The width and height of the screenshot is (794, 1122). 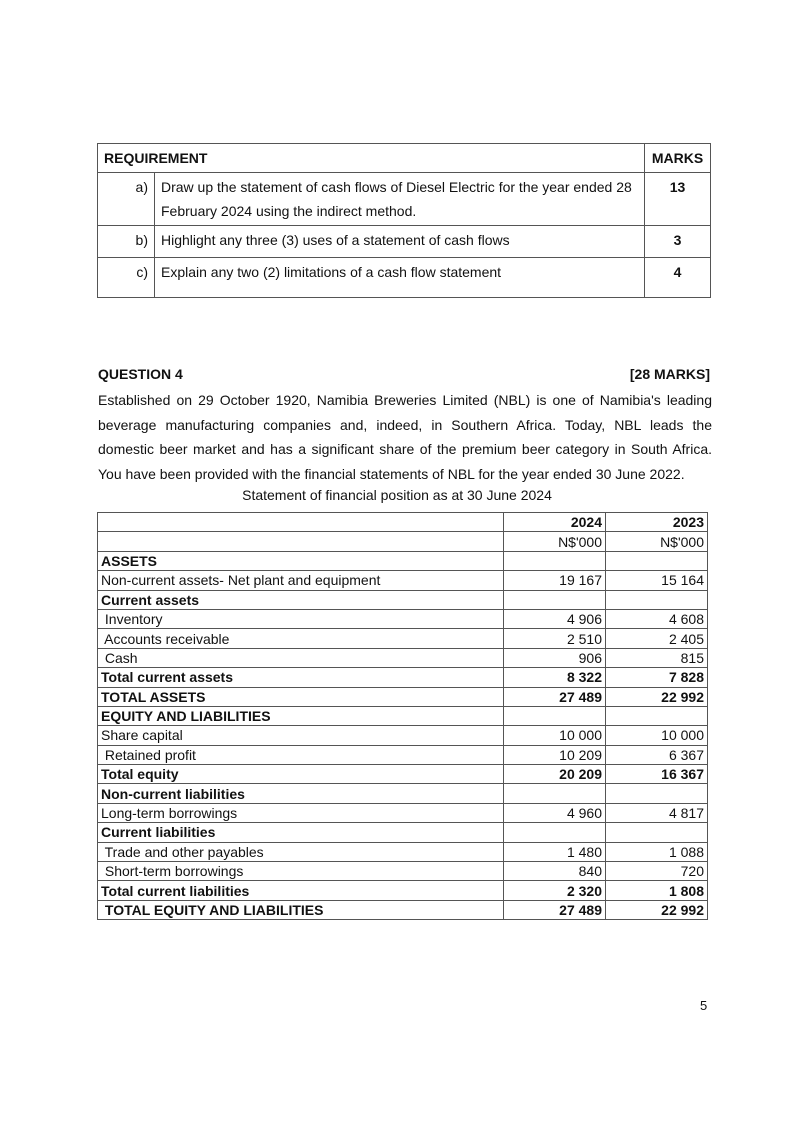 I want to click on balance-sheet-row: Retained profit 10 209 6 367, so click(x=402, y=755).